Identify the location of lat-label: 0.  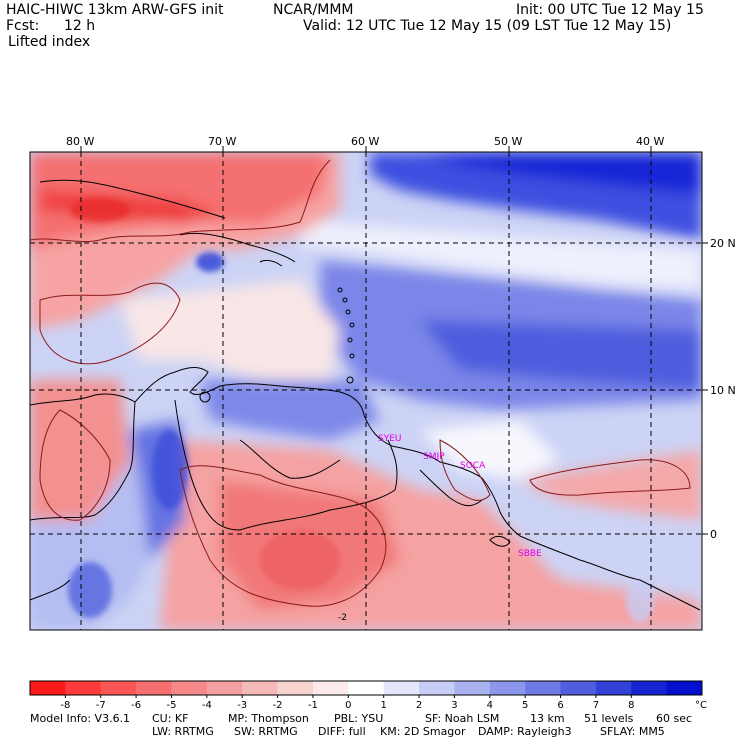
(713, 534).